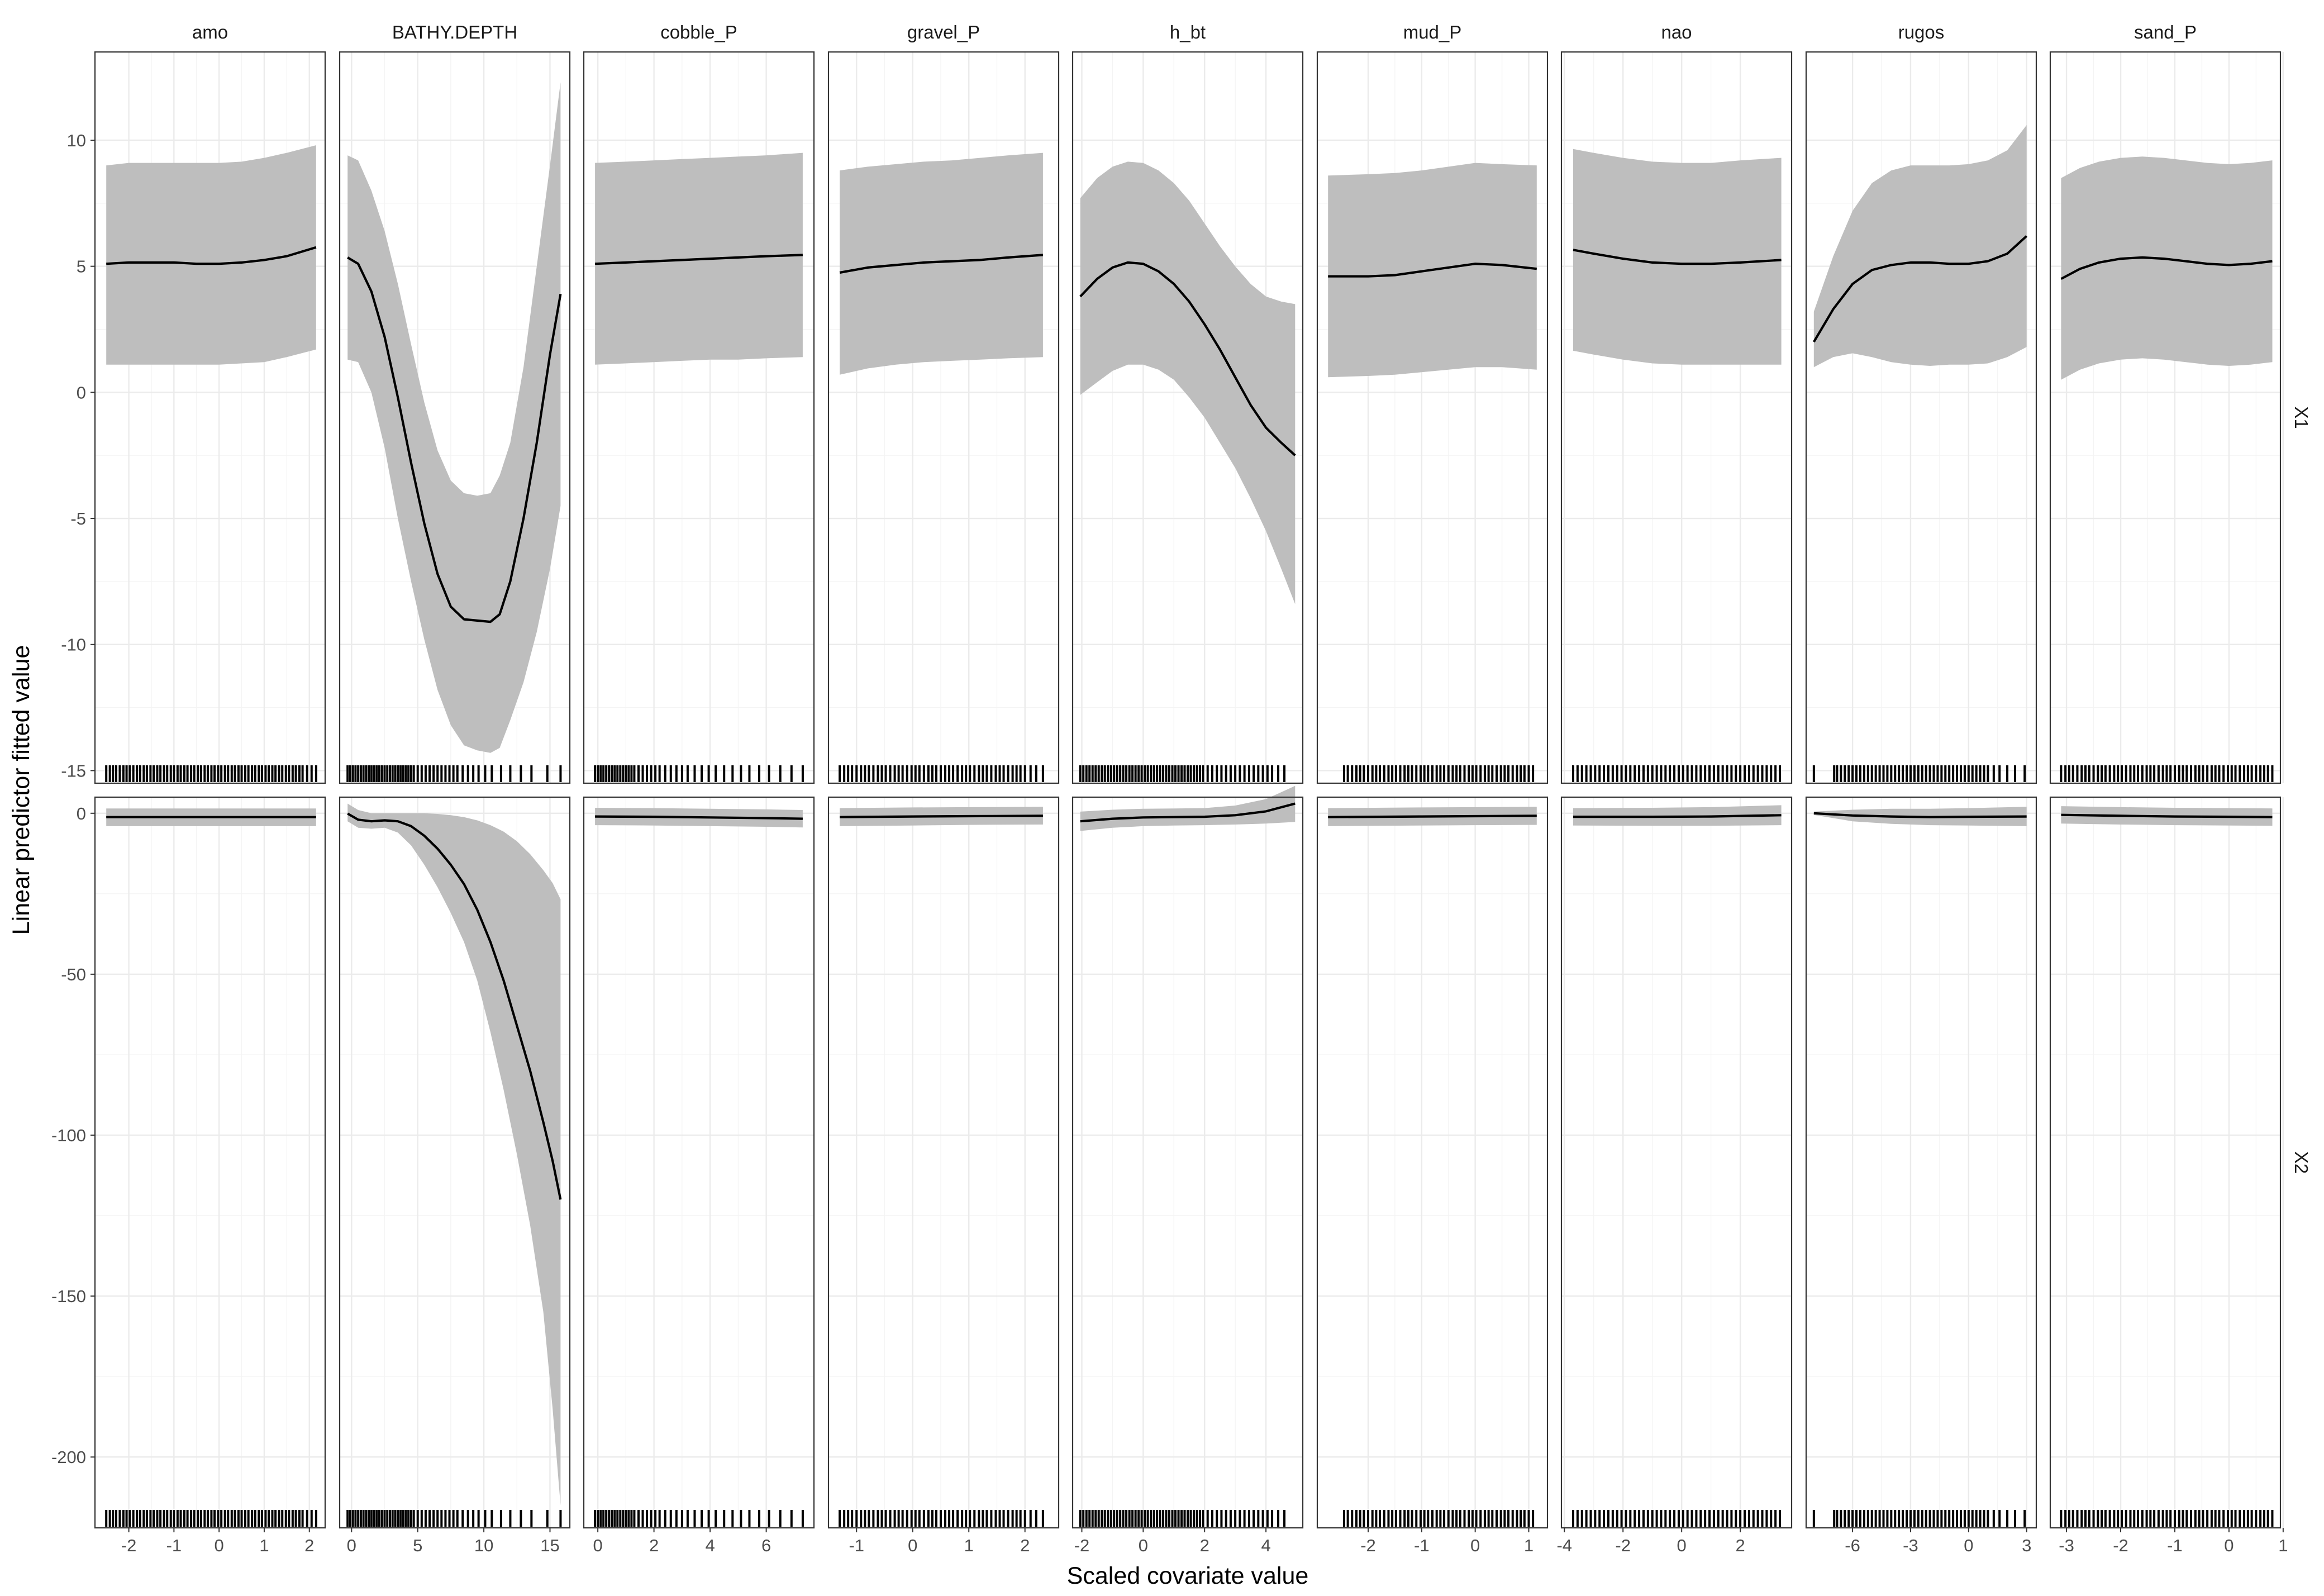 The image size is (2324, 1596). I want to click on panel-BATHY.DEPTH-X2: 0 5 10 15, so click(455, 1175).